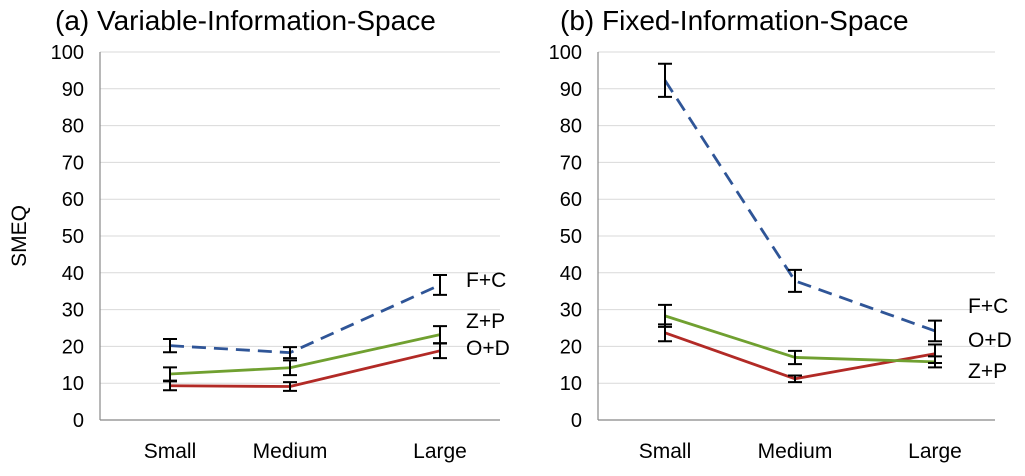 The width and height of the screenshot is (1025, 476). Describe the element at coordinates (799, 206) in the screenshot. I see `series-line-f-c` at that location.